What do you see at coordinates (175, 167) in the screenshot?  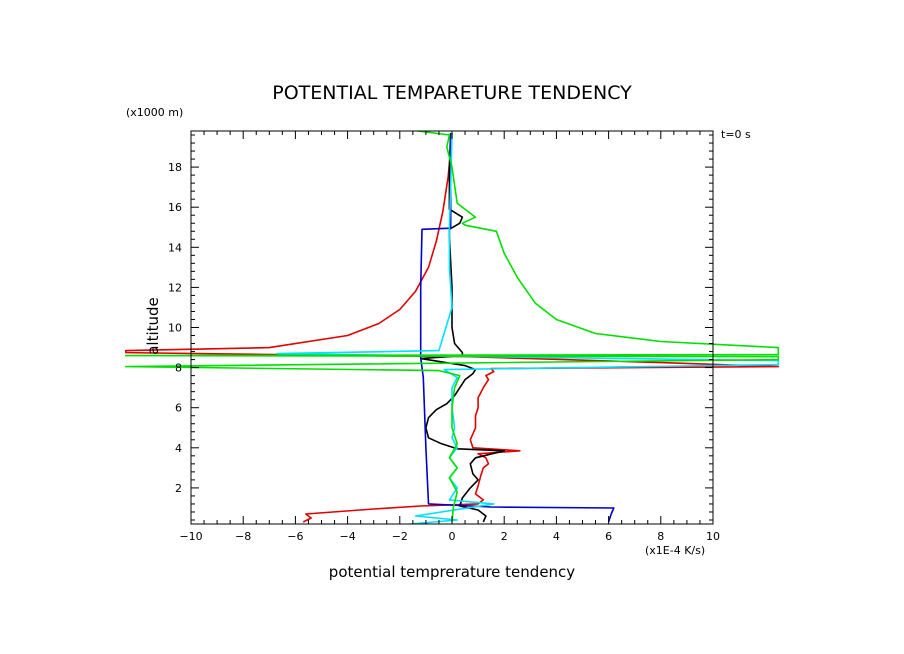 I see `y-tick-label: 18` at bounding box center [175, 167].